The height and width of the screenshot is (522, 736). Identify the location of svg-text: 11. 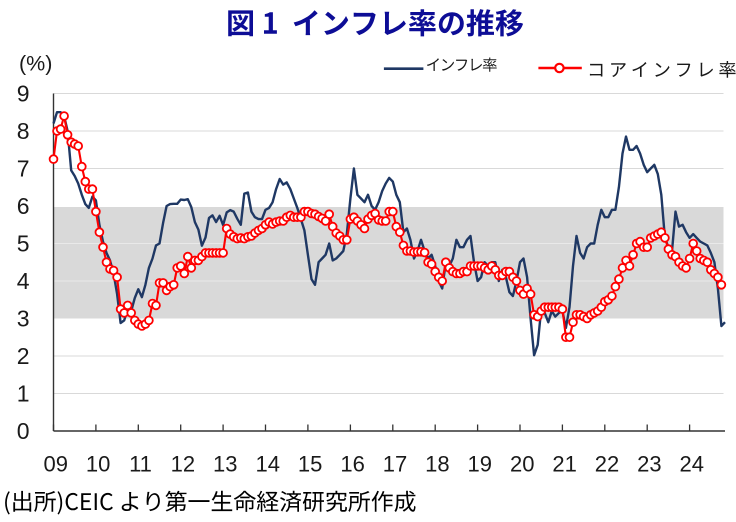
(140, 463).